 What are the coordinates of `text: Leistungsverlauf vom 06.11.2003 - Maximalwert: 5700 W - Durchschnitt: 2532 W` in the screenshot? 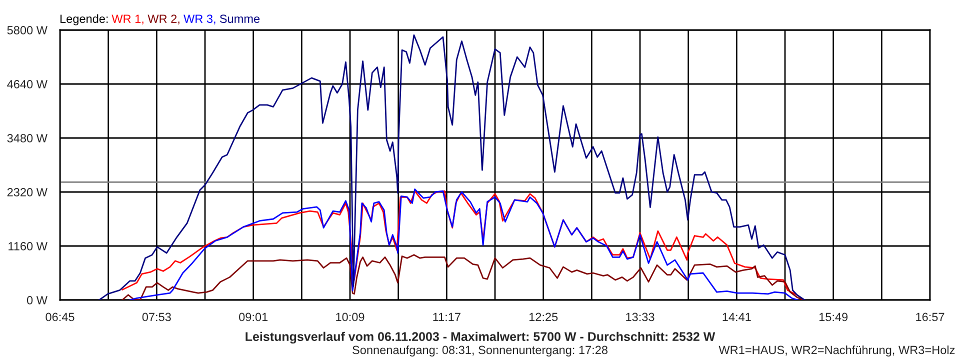 It's located at (481, 338).